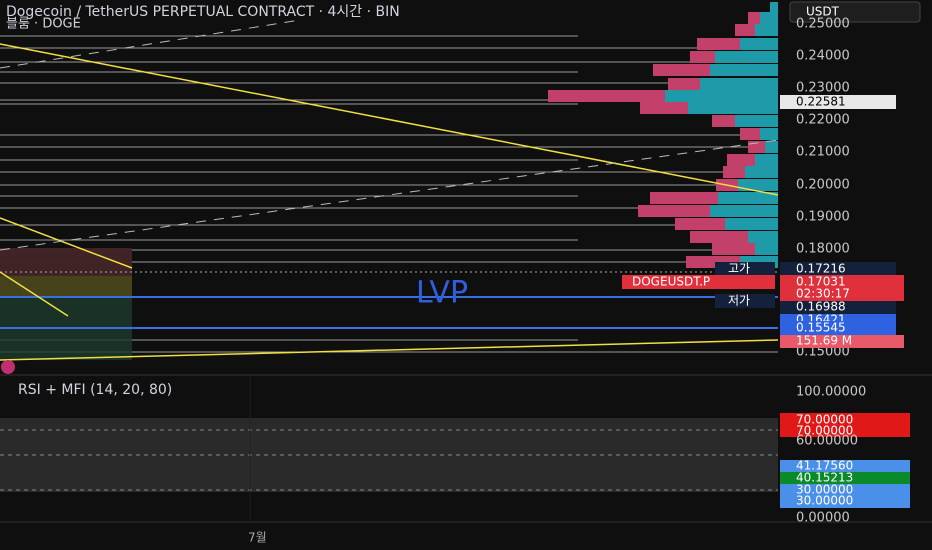 This screenshot has height=550, width=932. What do you see at coordinates (823, 249) in the screenshot?
I see `price-label: 0.18000` at bounding box center [823, 249].